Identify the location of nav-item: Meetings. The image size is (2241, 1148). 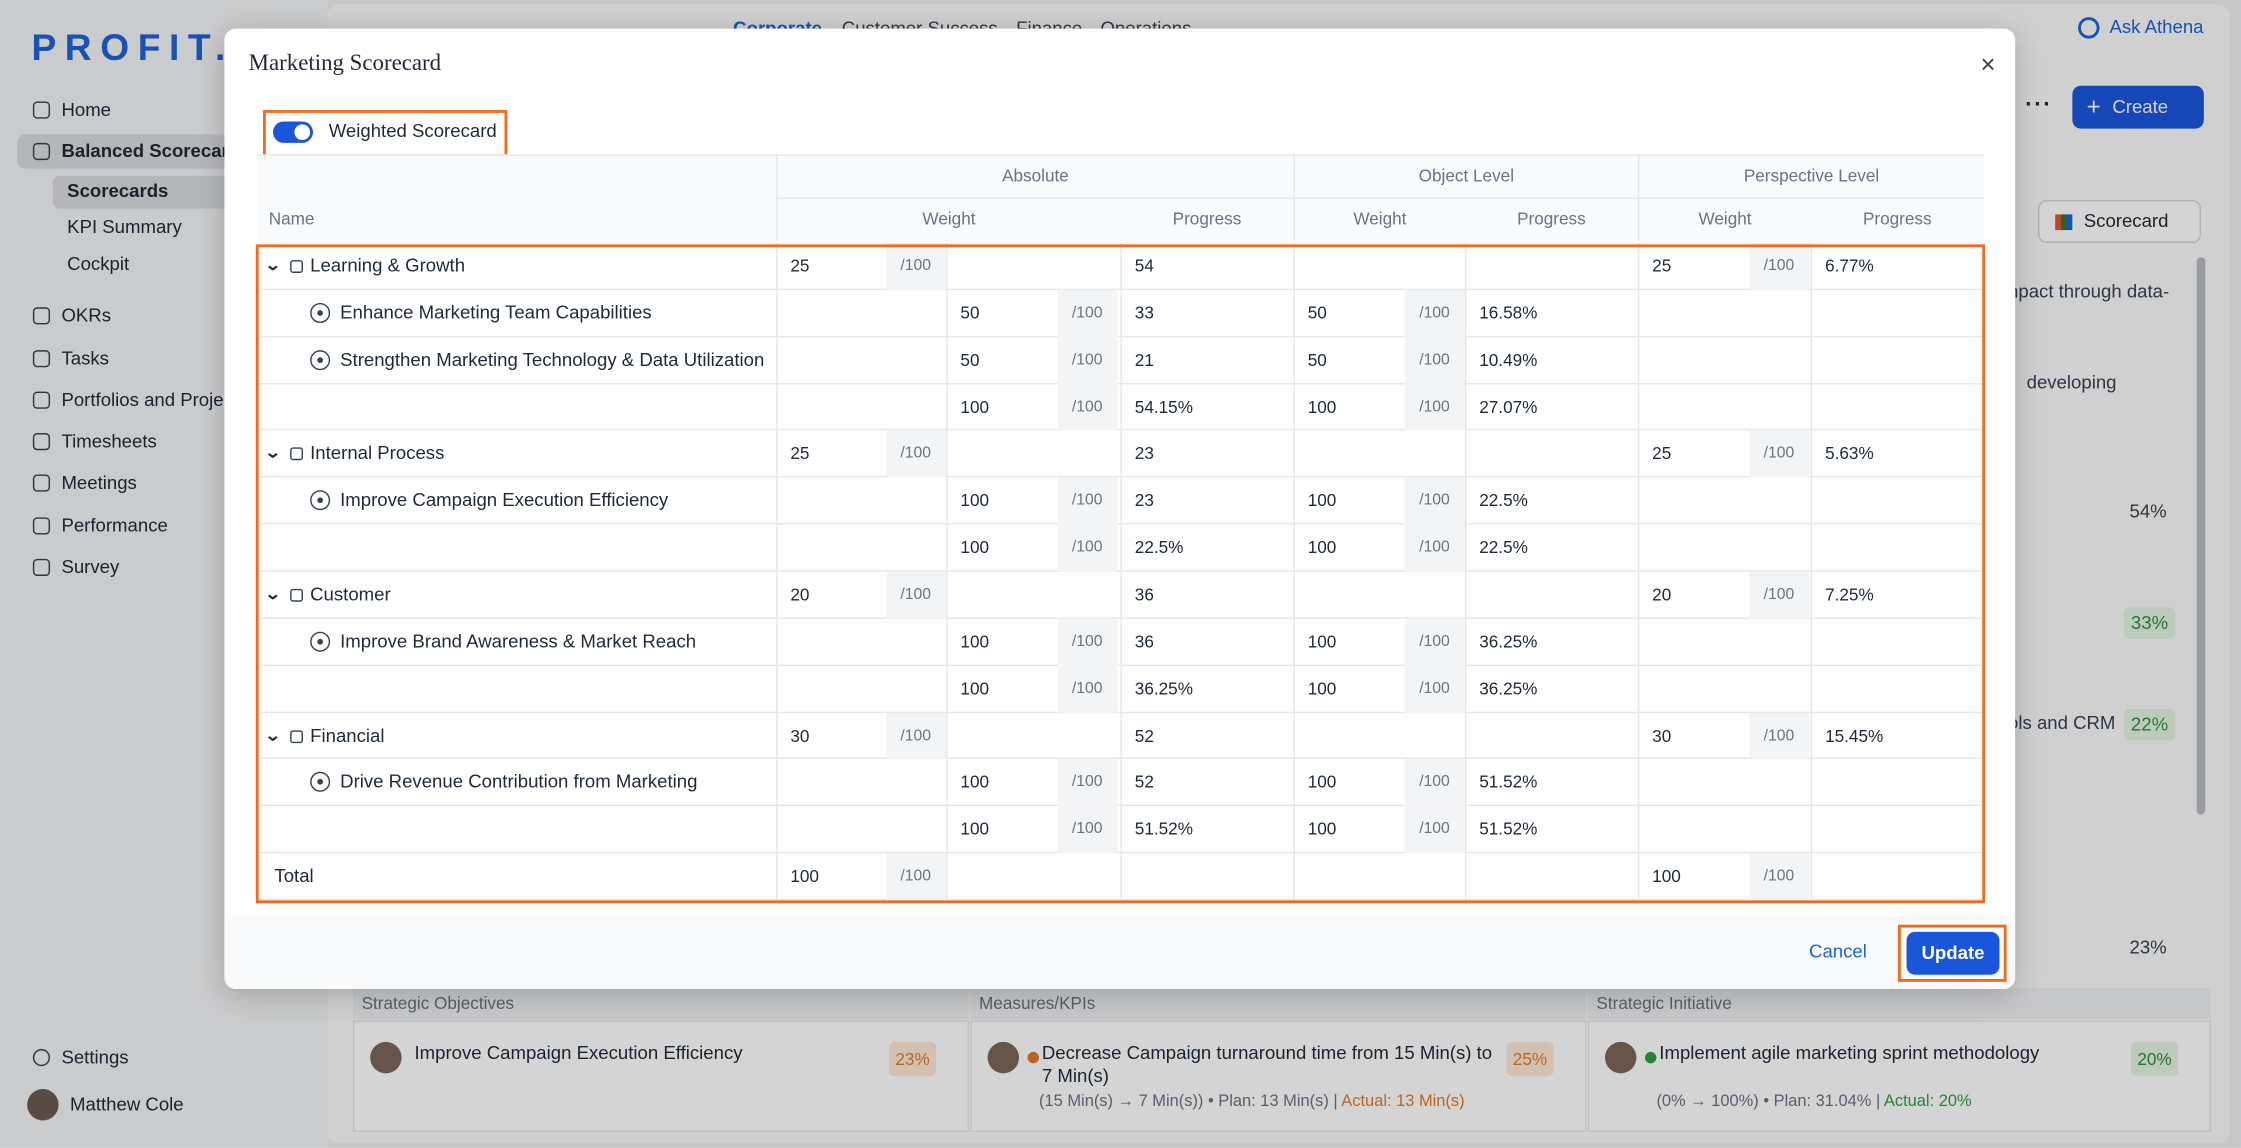
(99, 482).